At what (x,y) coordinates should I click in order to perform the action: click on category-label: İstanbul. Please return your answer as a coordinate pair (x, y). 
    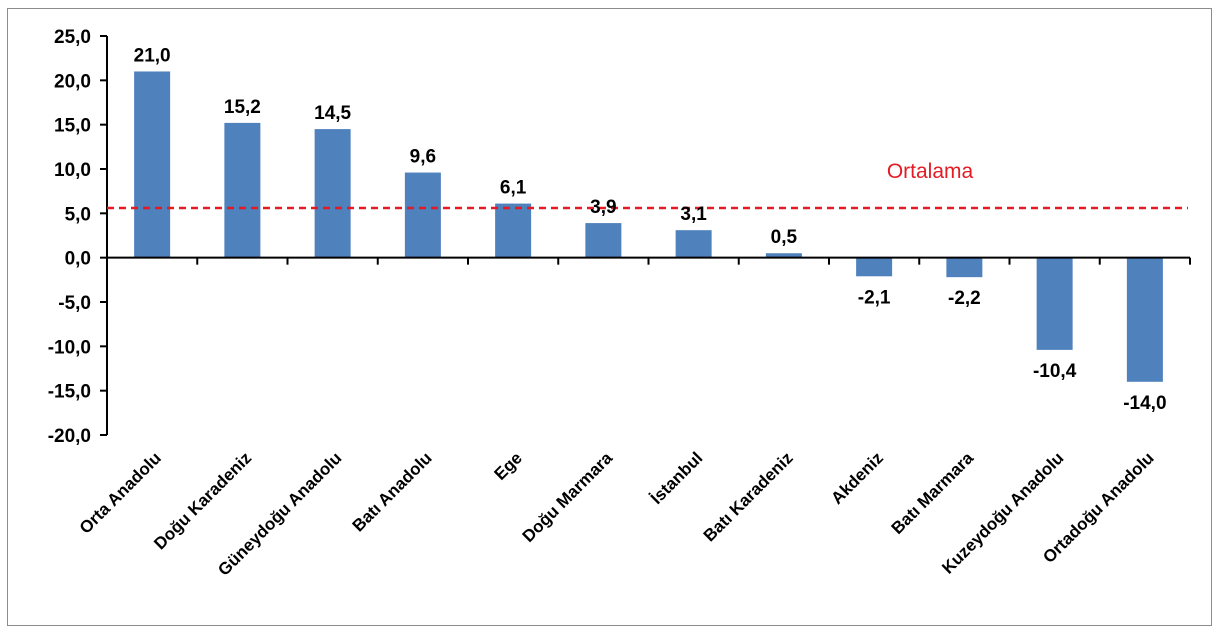
    Looking at the image, I should click on (677, 478).